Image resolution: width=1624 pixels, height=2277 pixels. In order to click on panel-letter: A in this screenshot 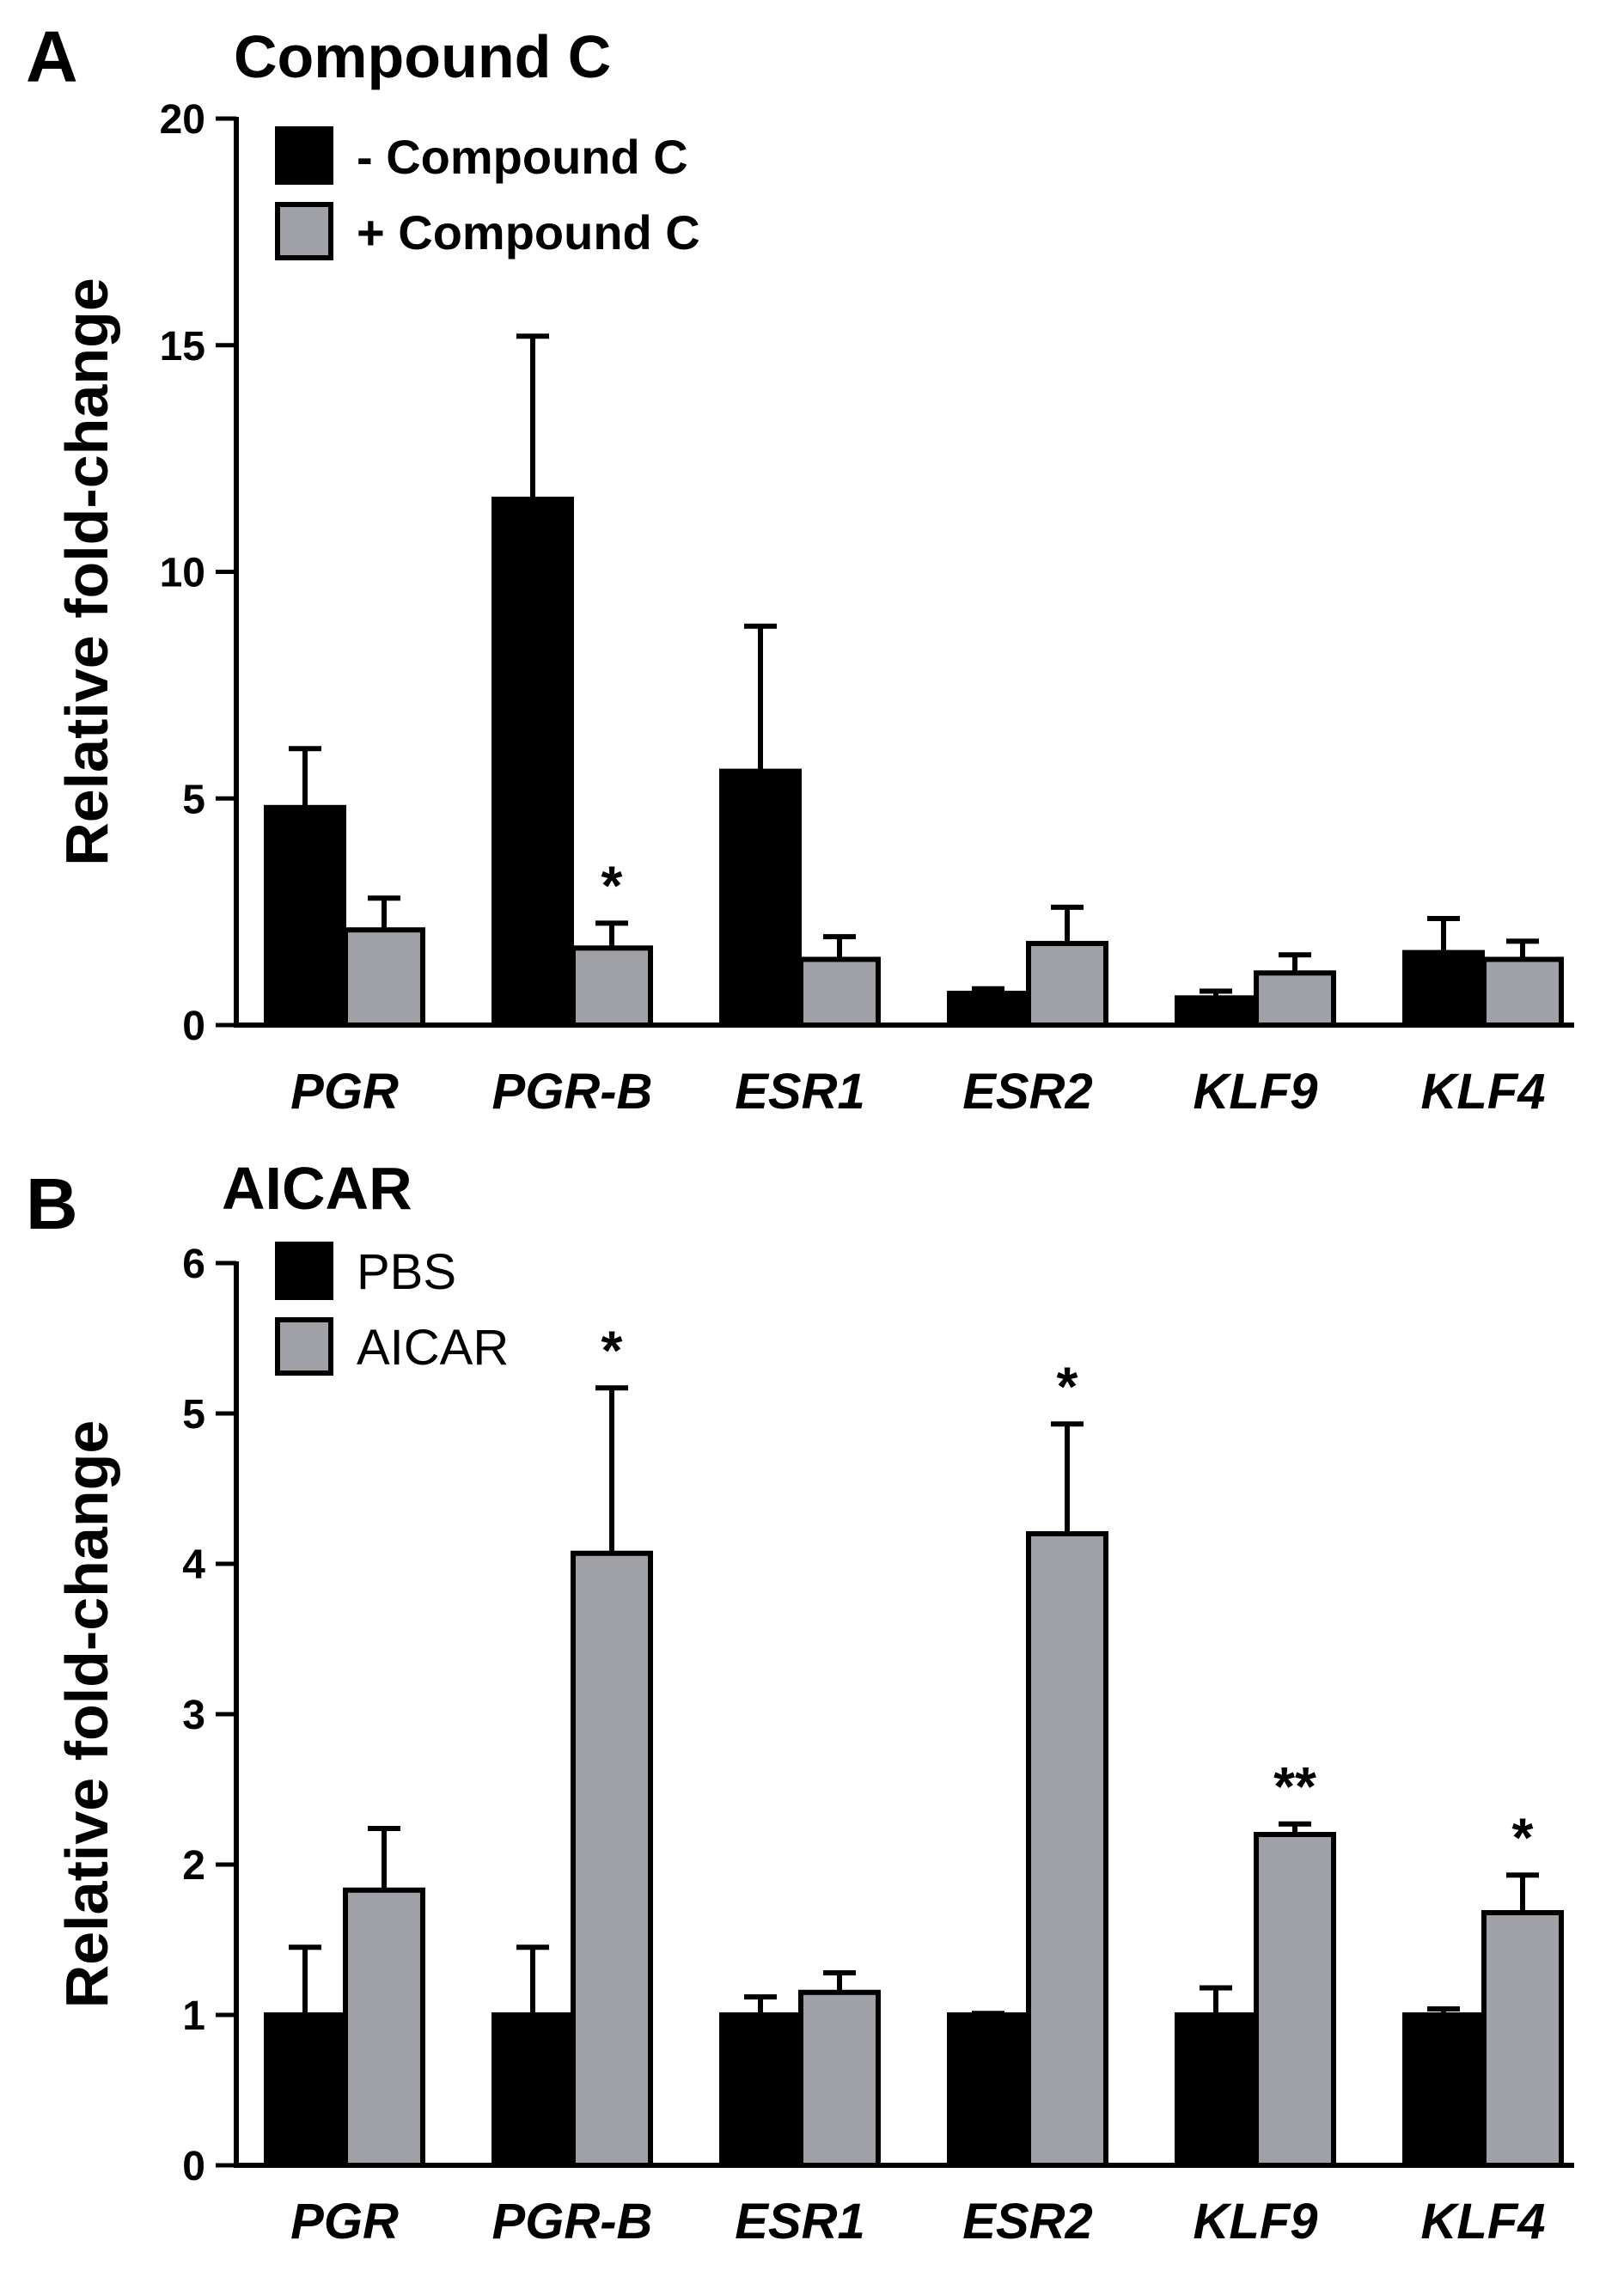, I will do `click(52, 57)`.